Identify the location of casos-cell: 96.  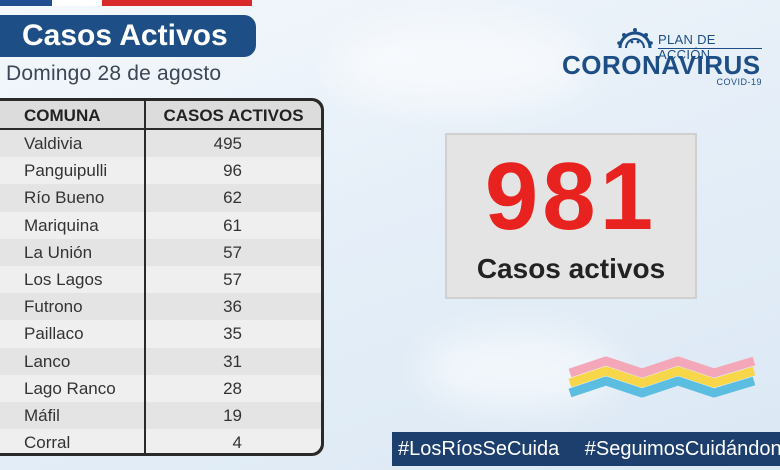
(232, 171).